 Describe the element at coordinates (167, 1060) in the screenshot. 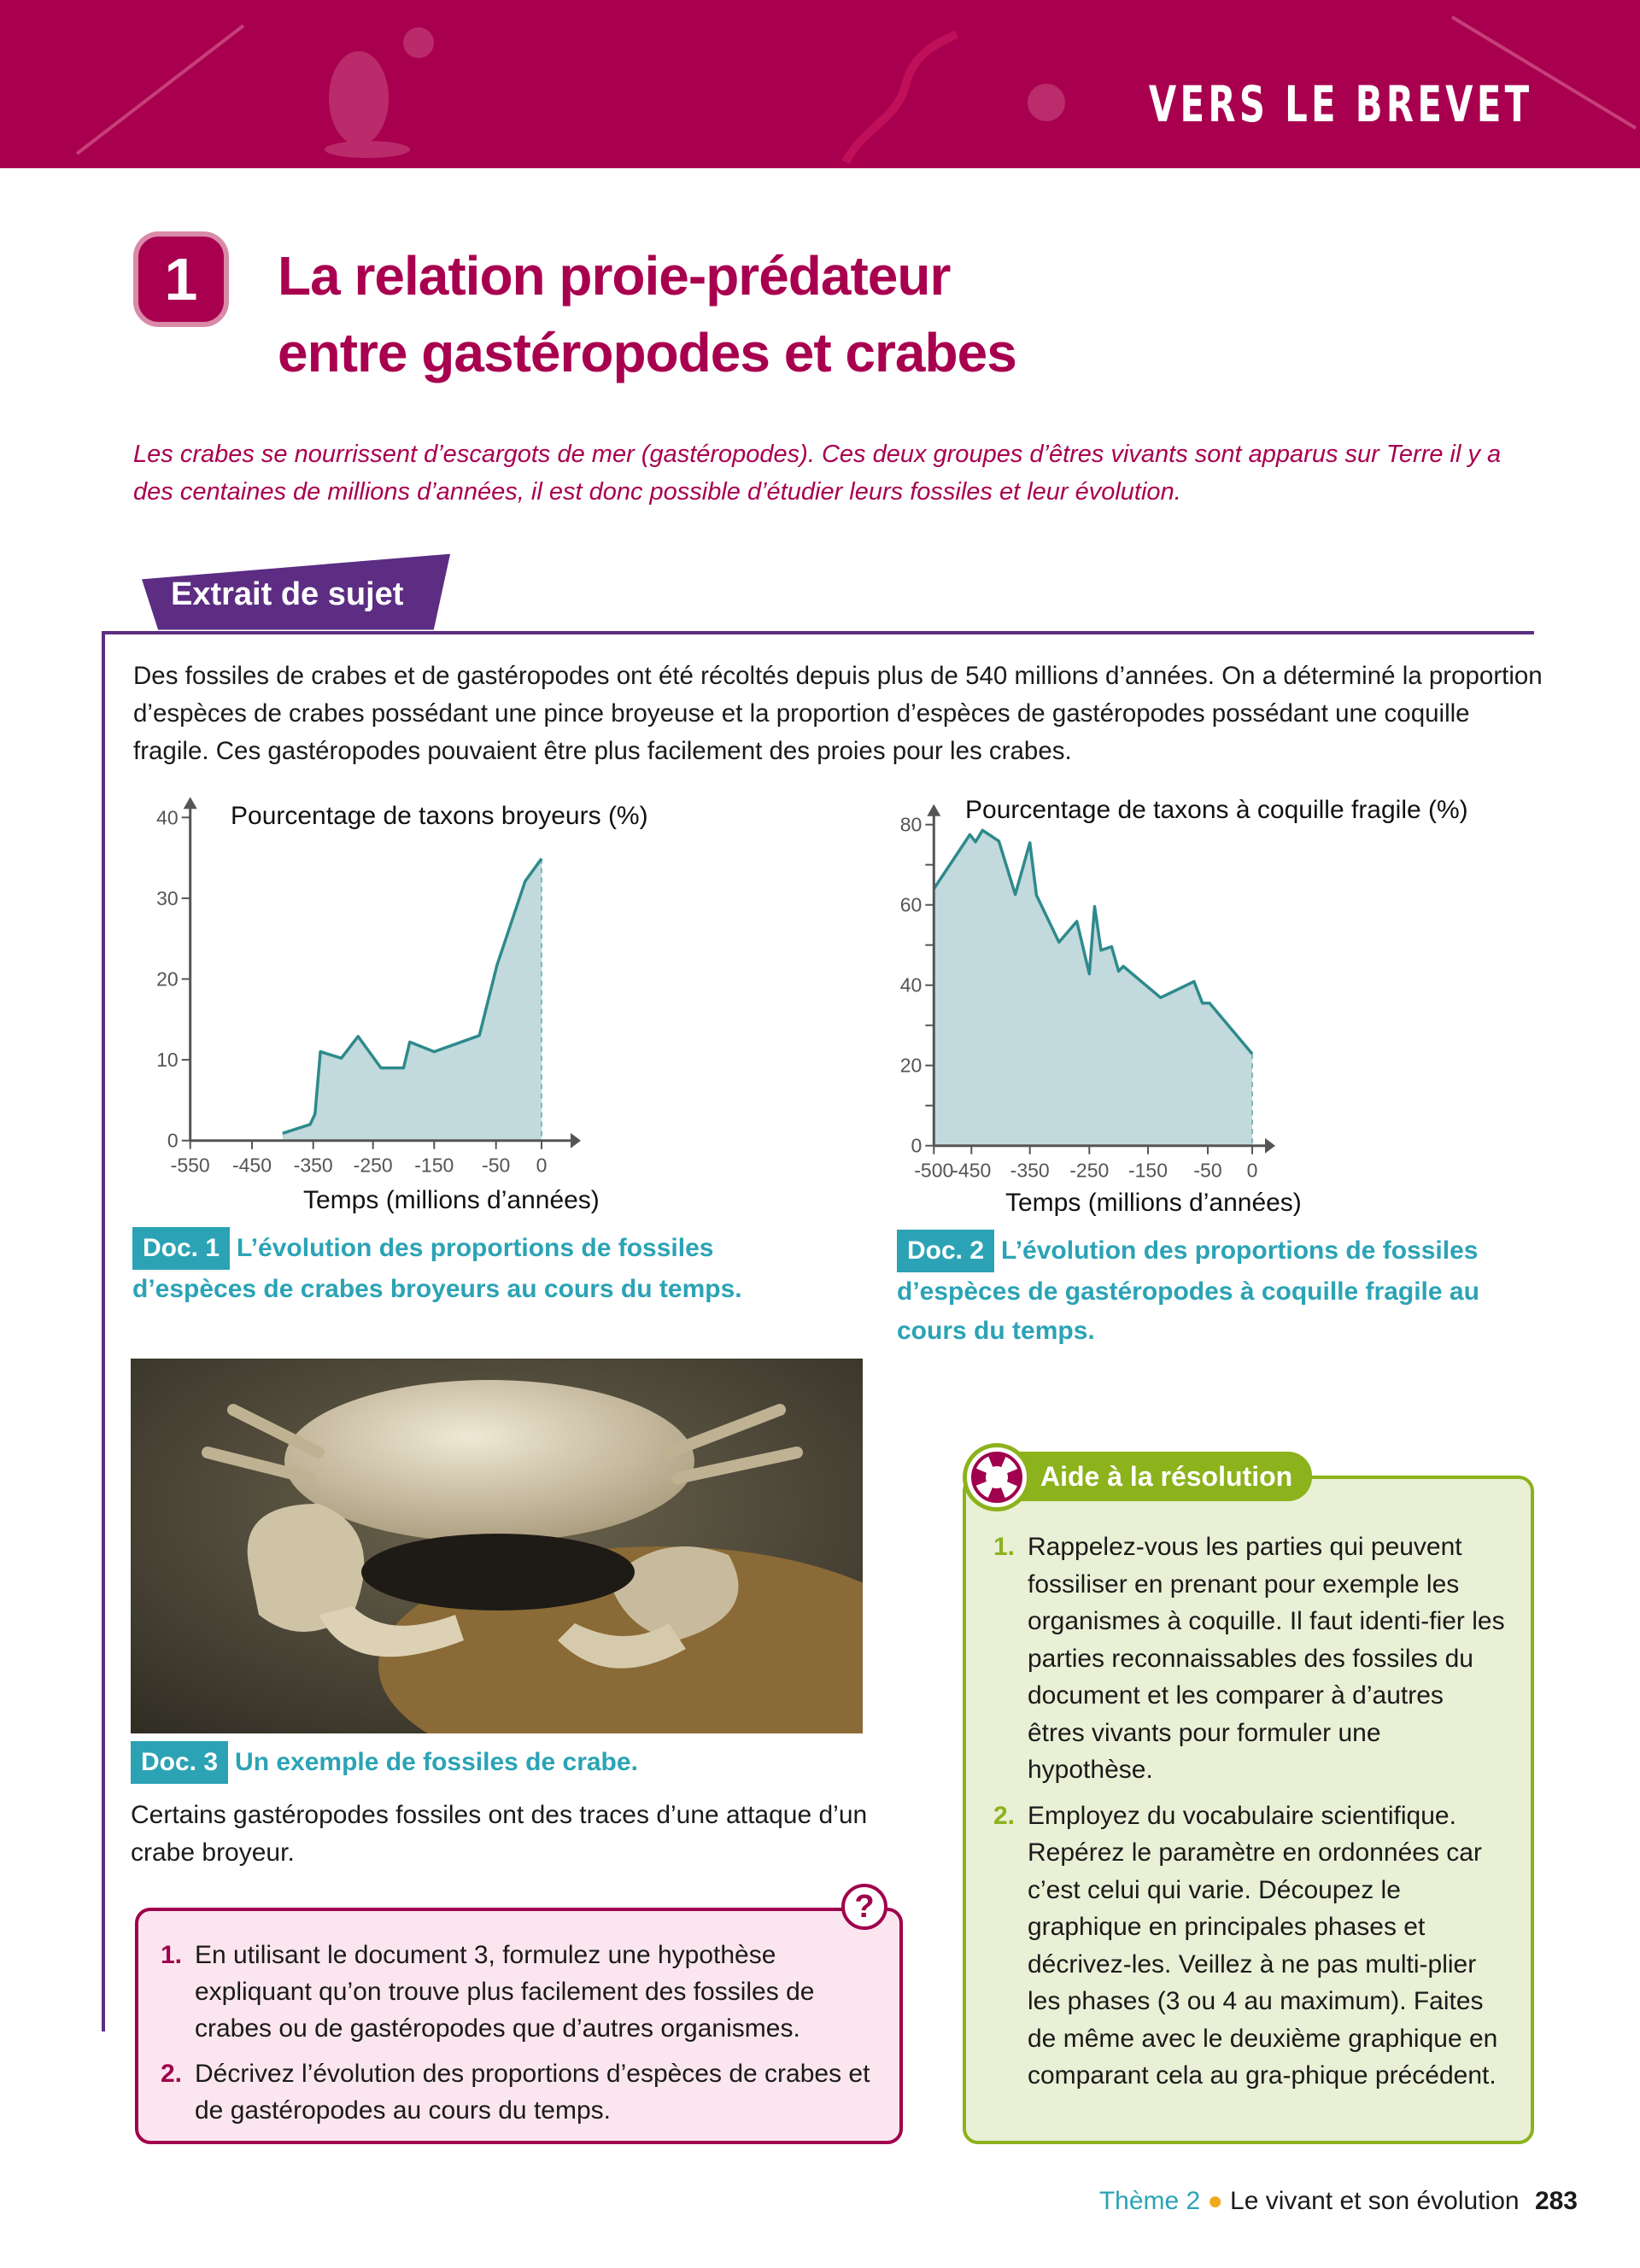

I see `y-tick-label: 10` at that location.